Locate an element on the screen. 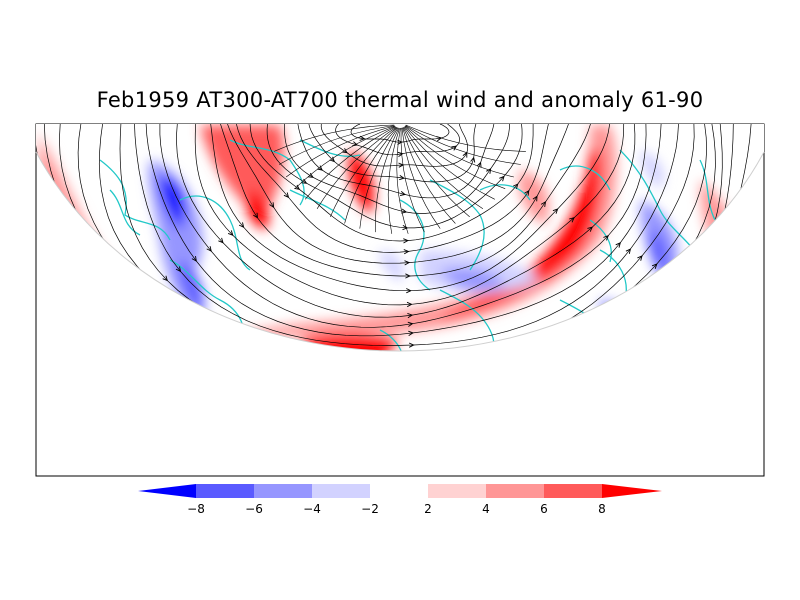 This screenshot has width=800, height=600. colorbar-tick-label: −6 is located at coordinates (254, 509).